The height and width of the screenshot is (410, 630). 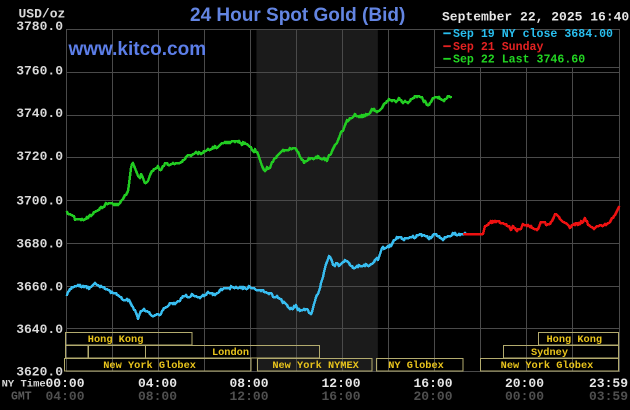 I want to click on svg-text: 3780.0, so click(x=39, y=26).